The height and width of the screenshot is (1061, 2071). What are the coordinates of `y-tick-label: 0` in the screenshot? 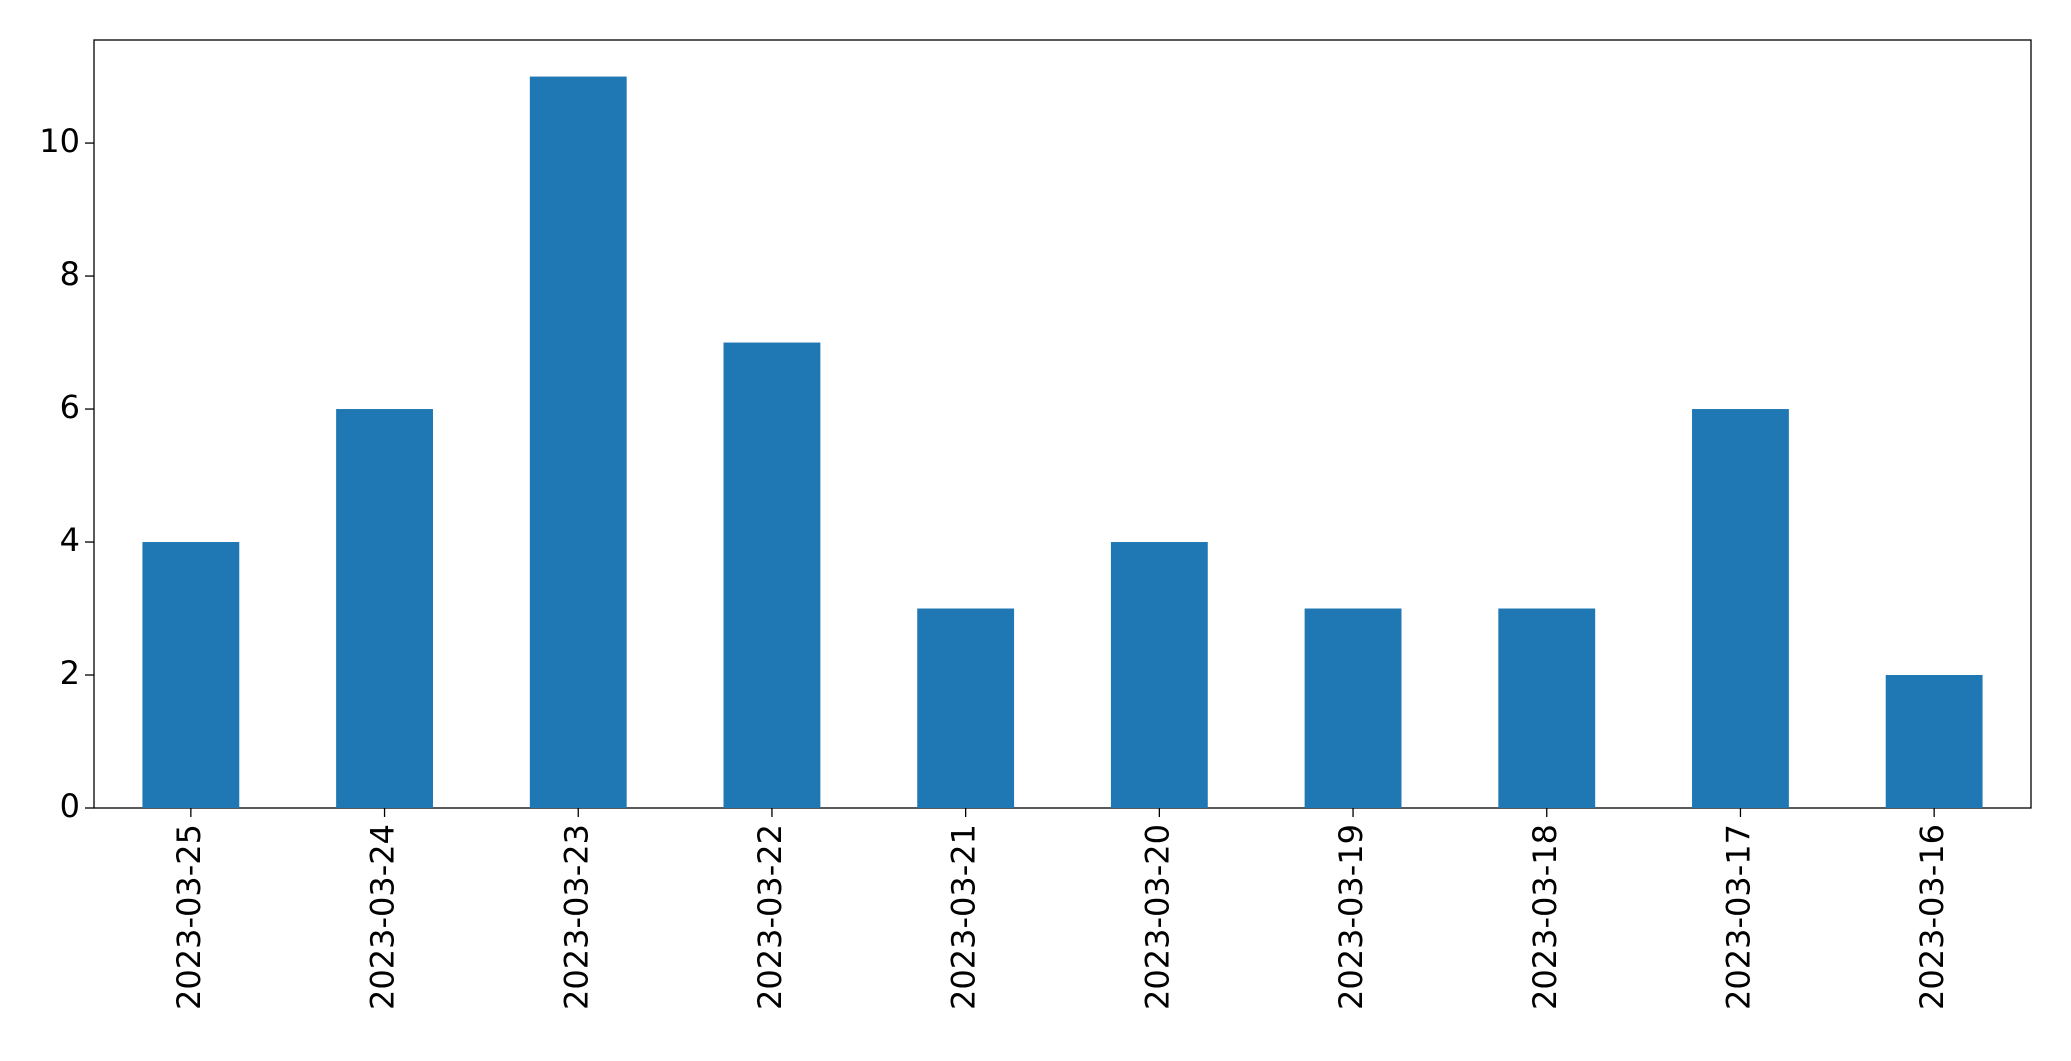 It's located at (70, 806).